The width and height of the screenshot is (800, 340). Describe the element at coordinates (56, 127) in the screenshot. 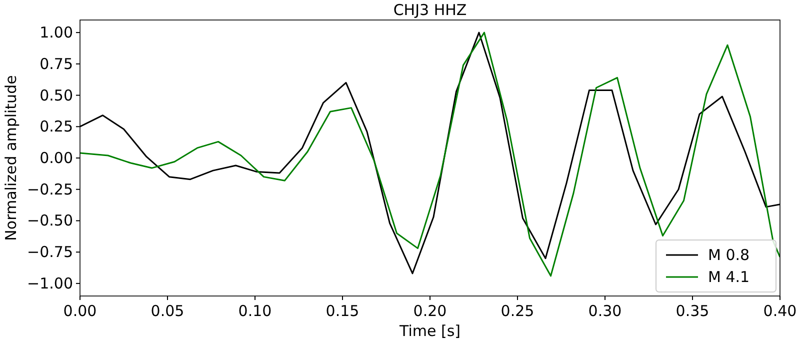

I see `y-tick-label: 0.25` at that location.